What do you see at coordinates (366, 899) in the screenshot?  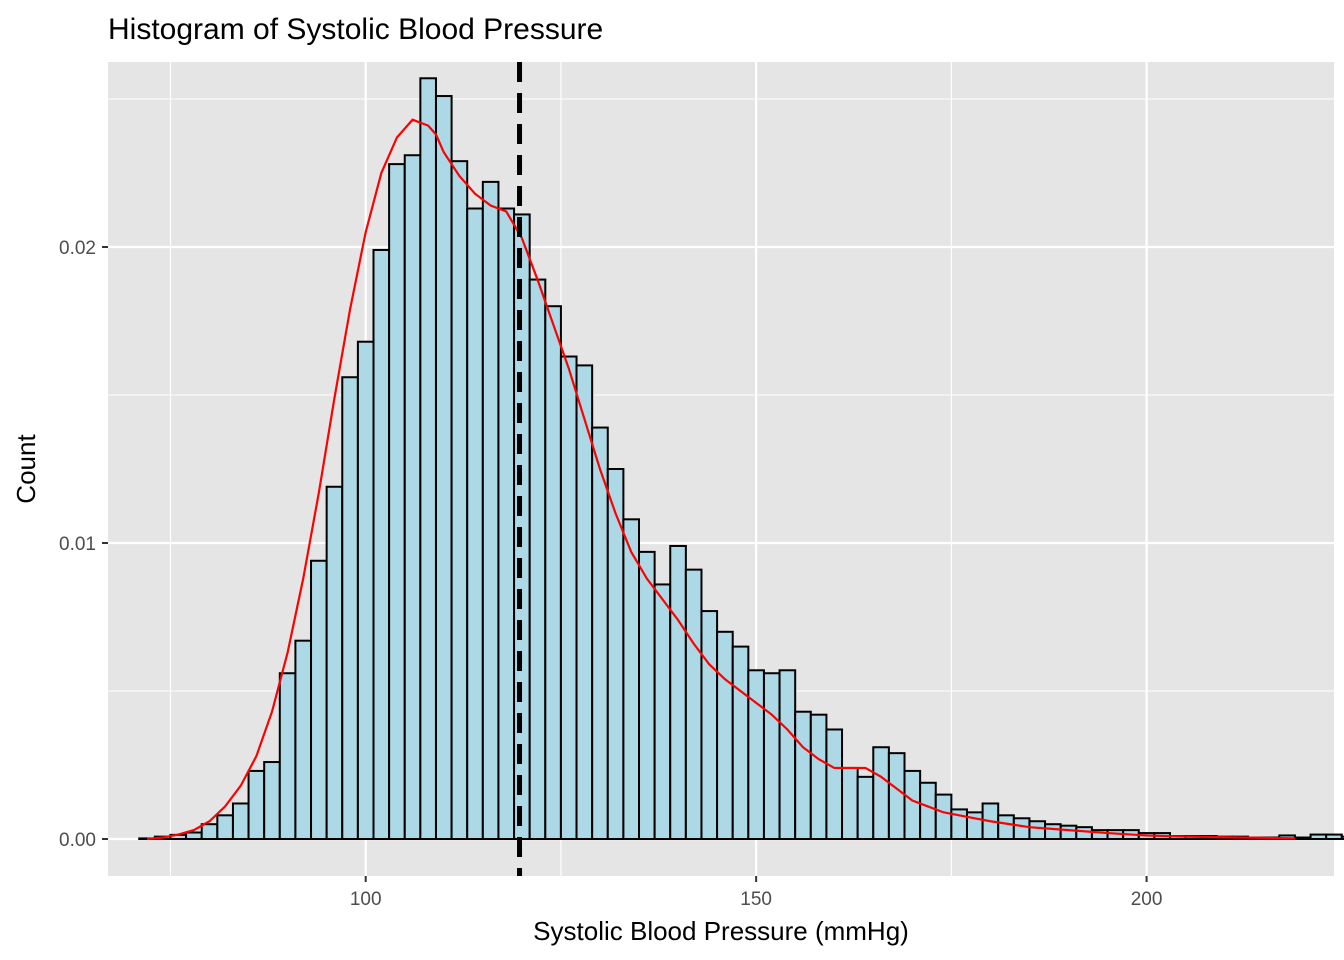 I see `x-tick-label: 100` at bounding box center [366, 899].